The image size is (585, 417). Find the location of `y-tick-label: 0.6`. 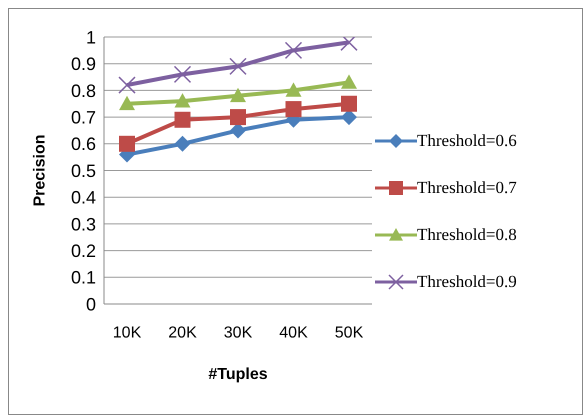

y-tick-label: 0.6 is located at coordinates (83, 144).